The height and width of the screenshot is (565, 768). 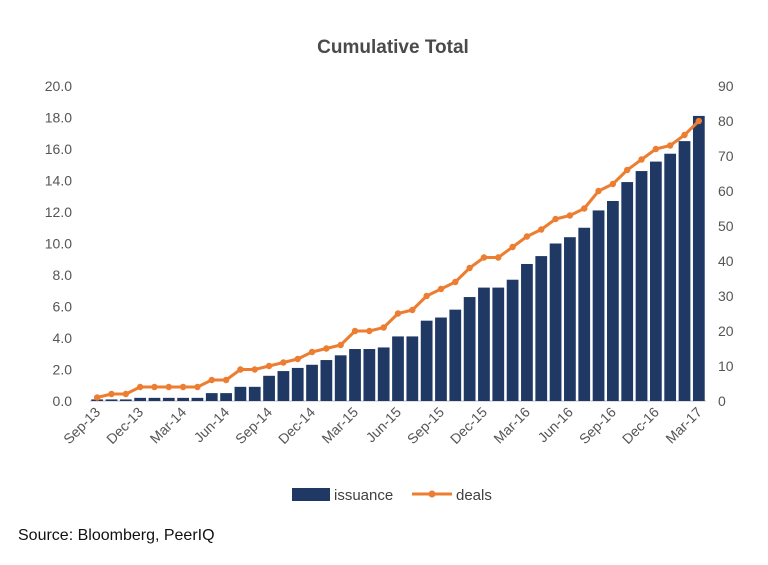 What do you see at coordinates (511, 425) in the screenshot?
I see `x-tick-label: Mar-16` at bounding box center [511, 425].